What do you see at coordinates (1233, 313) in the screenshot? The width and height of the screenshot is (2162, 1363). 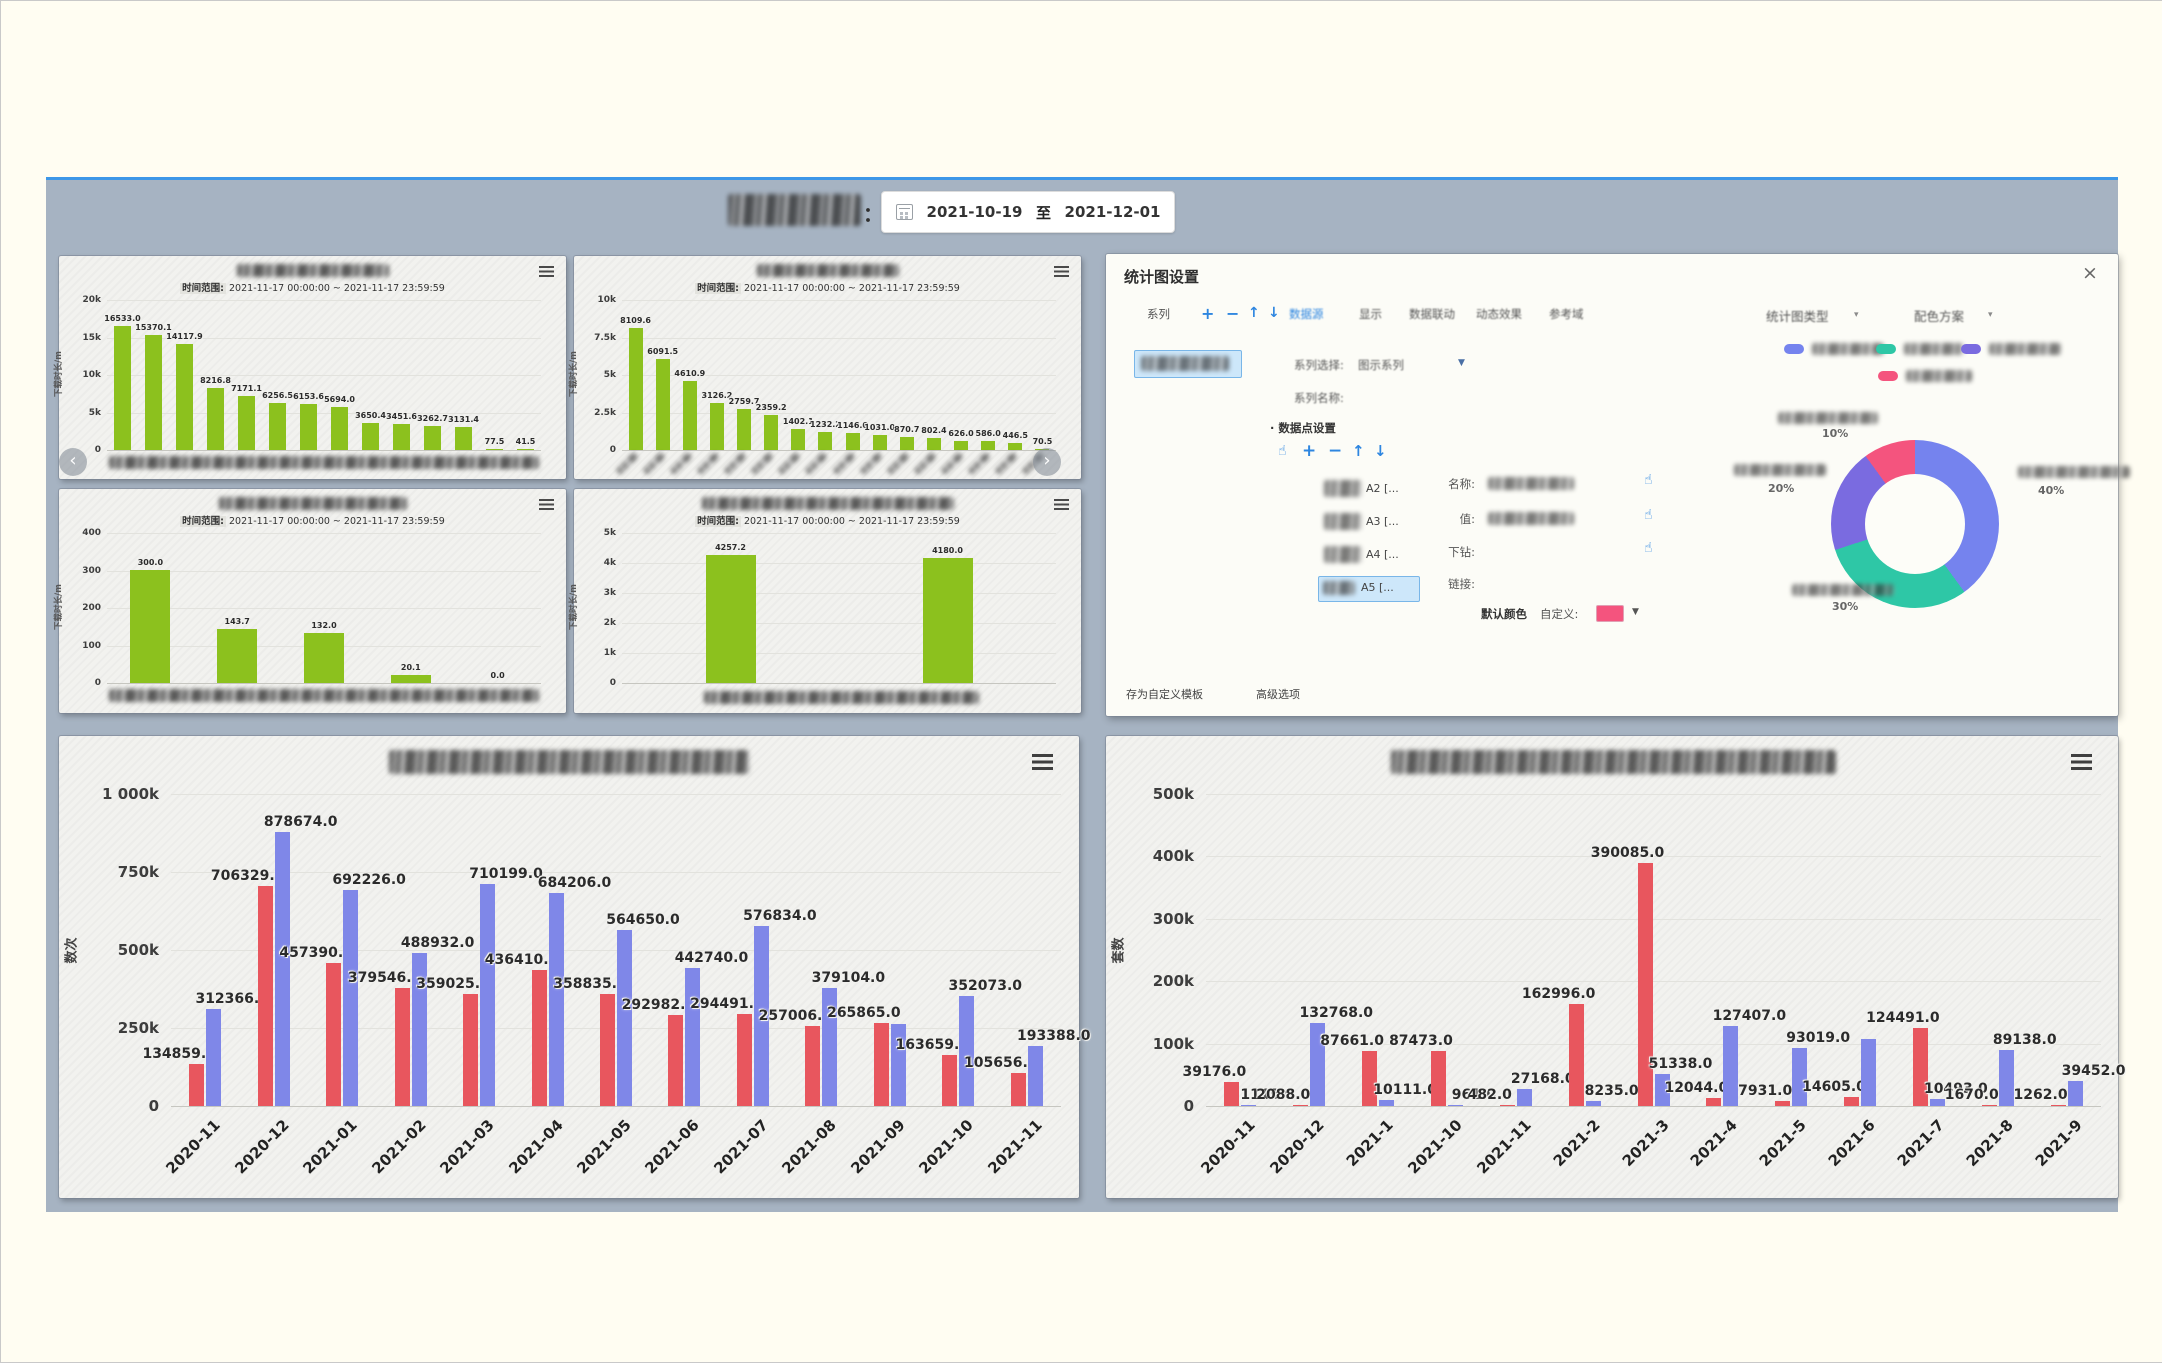 I see `remove-series-icon: −` at bounding box center [1233, 313].